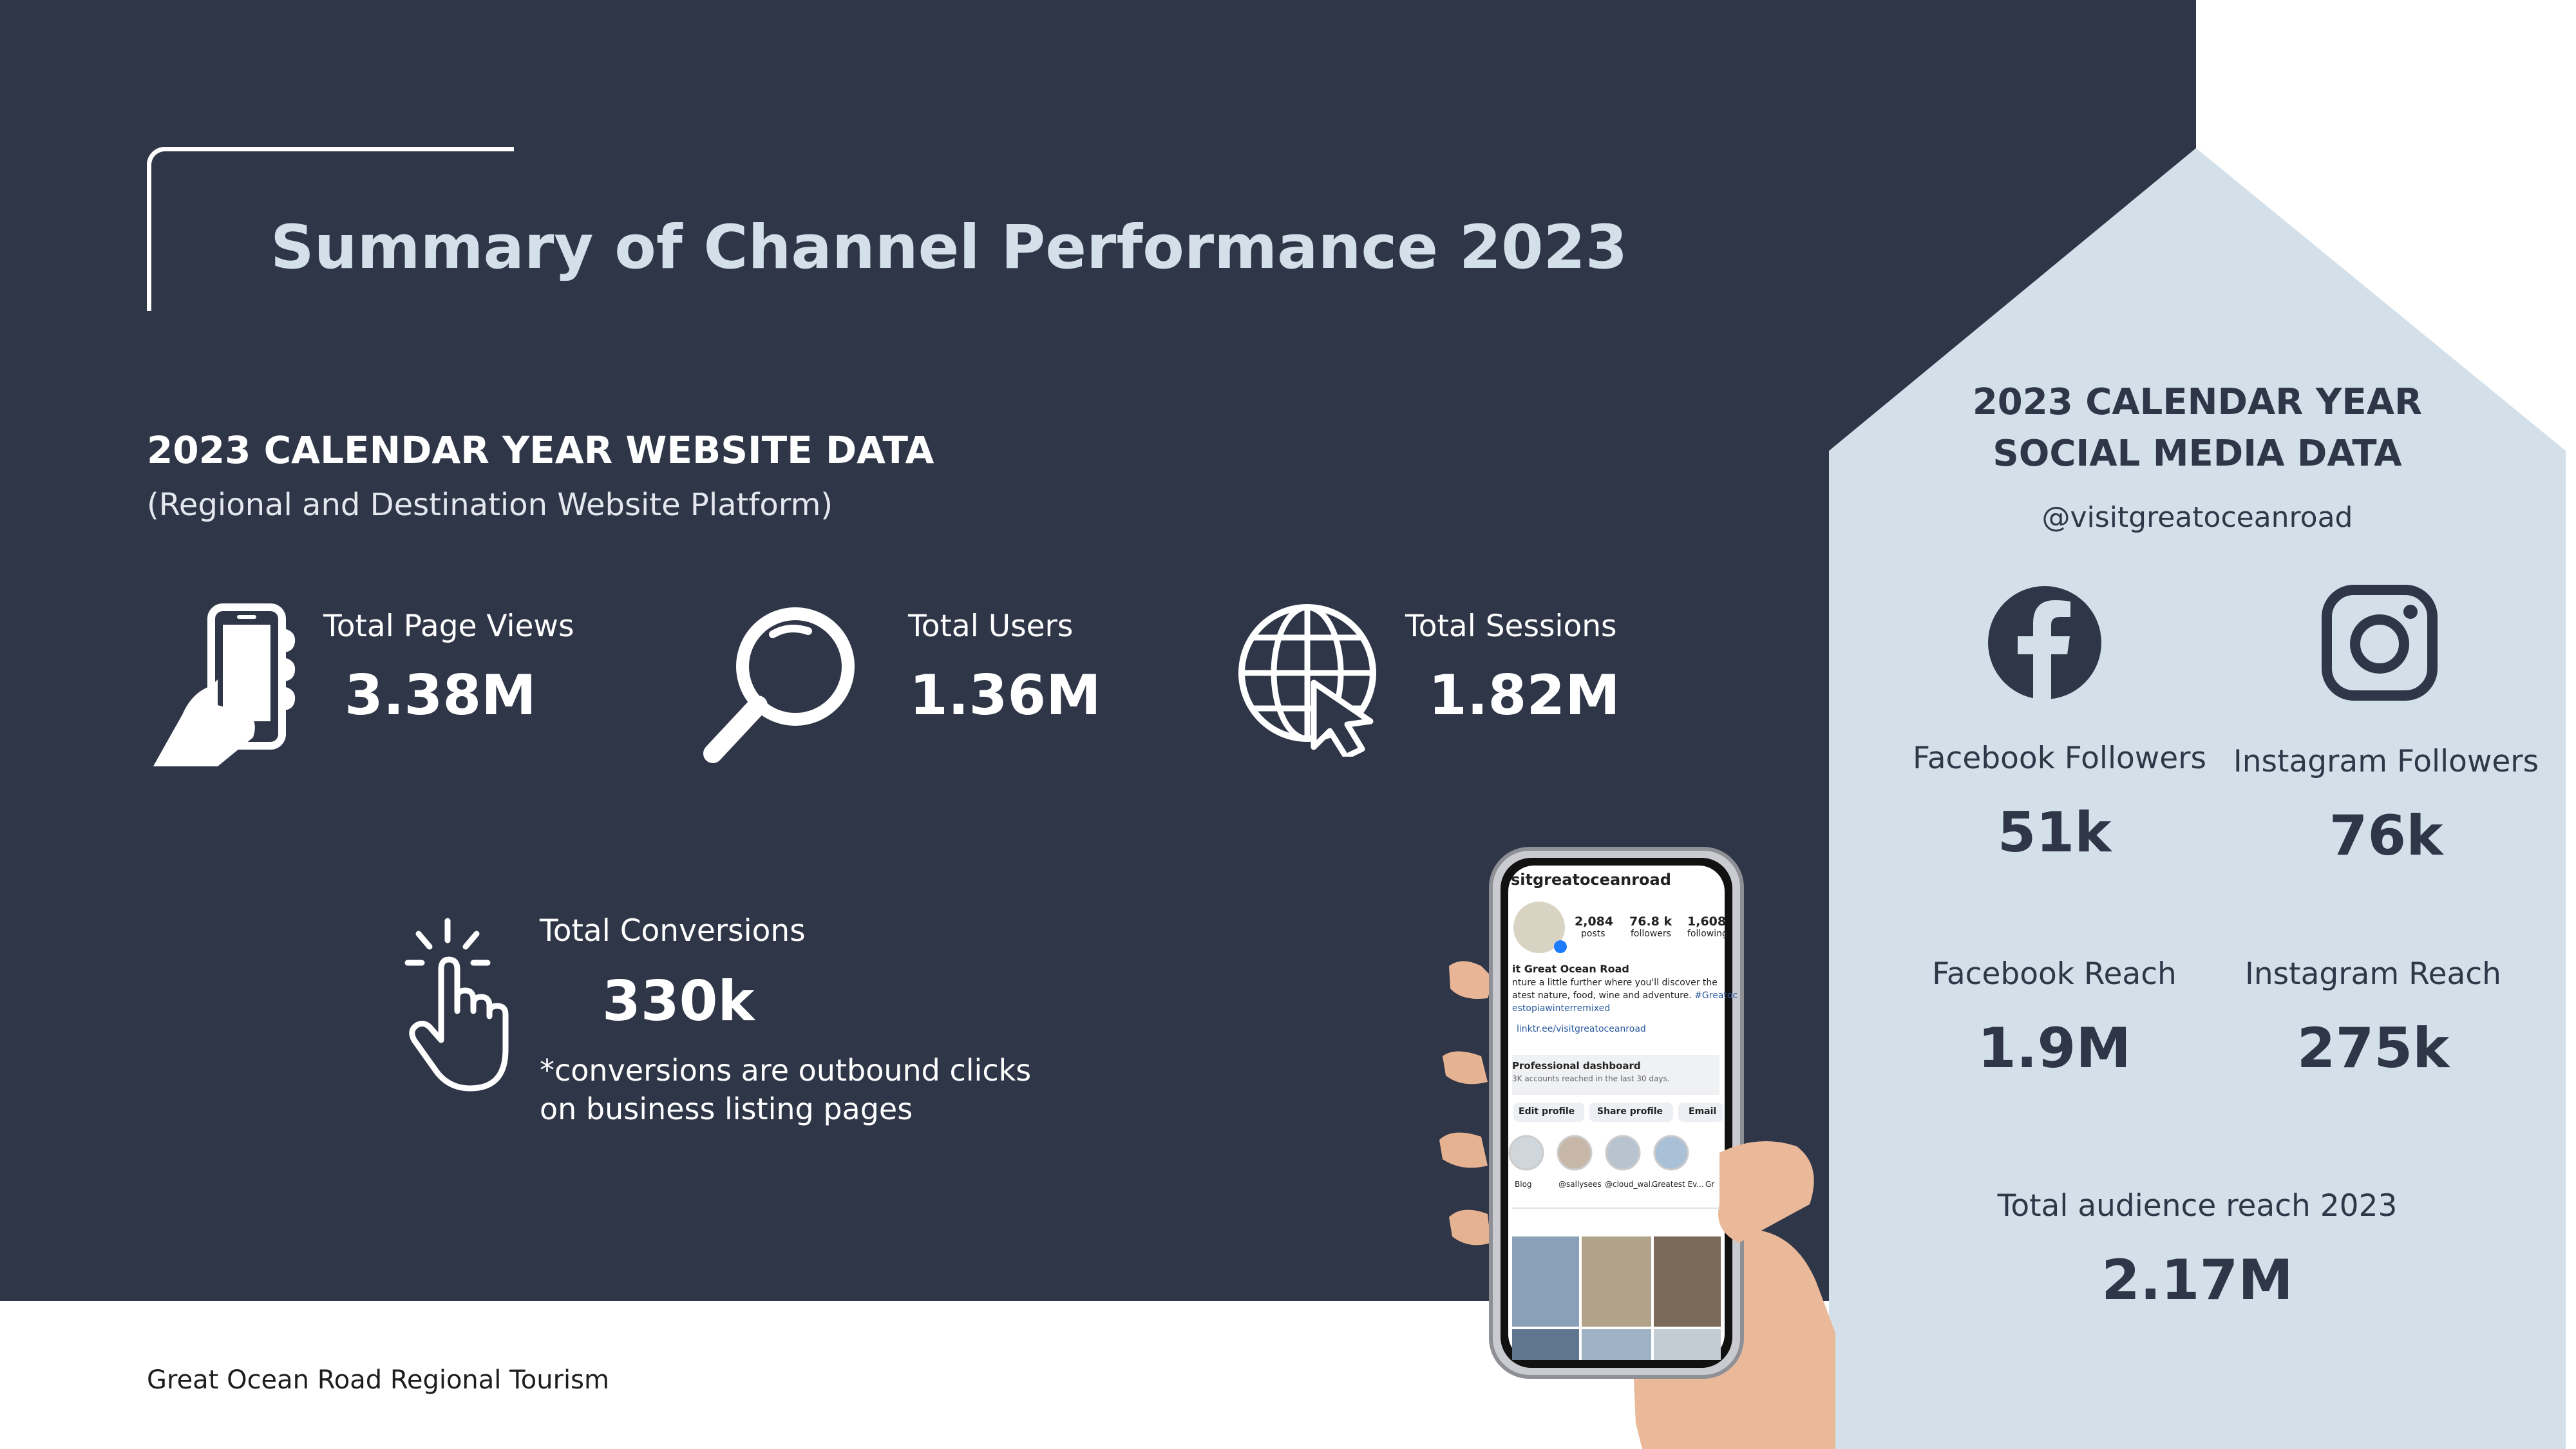 This screenshot has height=1449, width=2576. Describe the element at coordinates (331, 229) in the screenshot. I see `title-bracket` at that location.